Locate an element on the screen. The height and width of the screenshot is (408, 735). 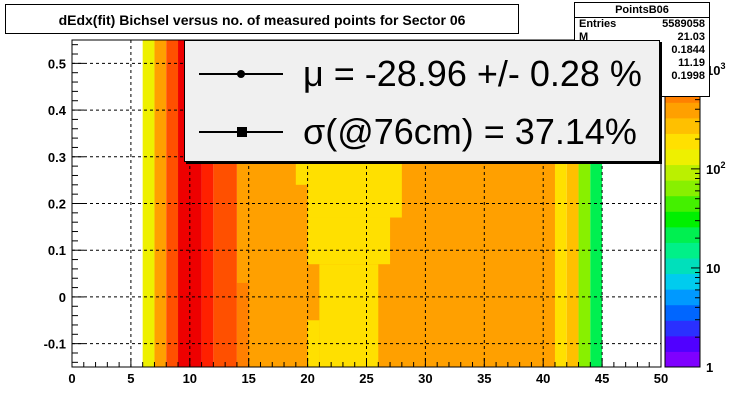
y-tick-label: -0.1 is located at coordinates (55, 344).